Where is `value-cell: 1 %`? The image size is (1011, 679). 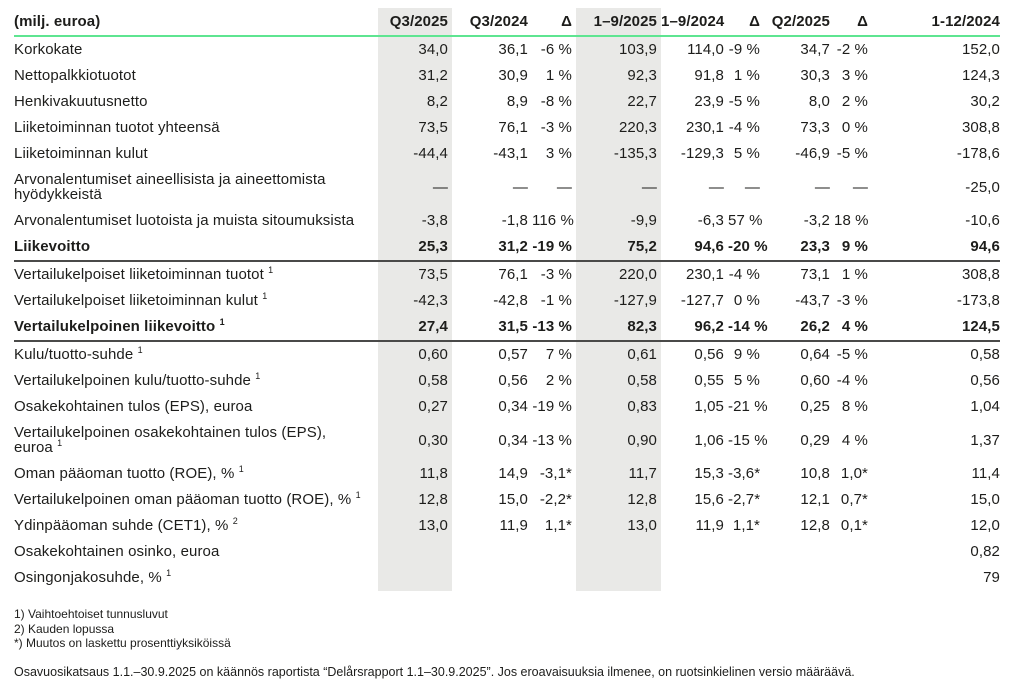
value-cell: 1 % is located at coordinates (558, 75).